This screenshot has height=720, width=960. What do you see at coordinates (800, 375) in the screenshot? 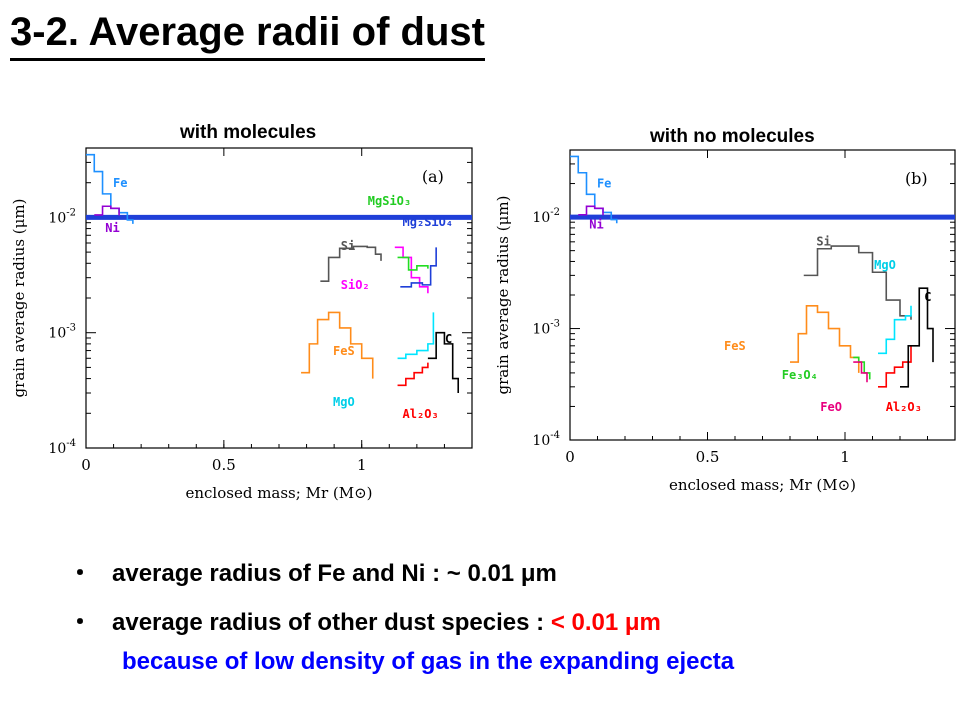
I see `species-label: Fe₃O₄` at bounding box center [800, 375].